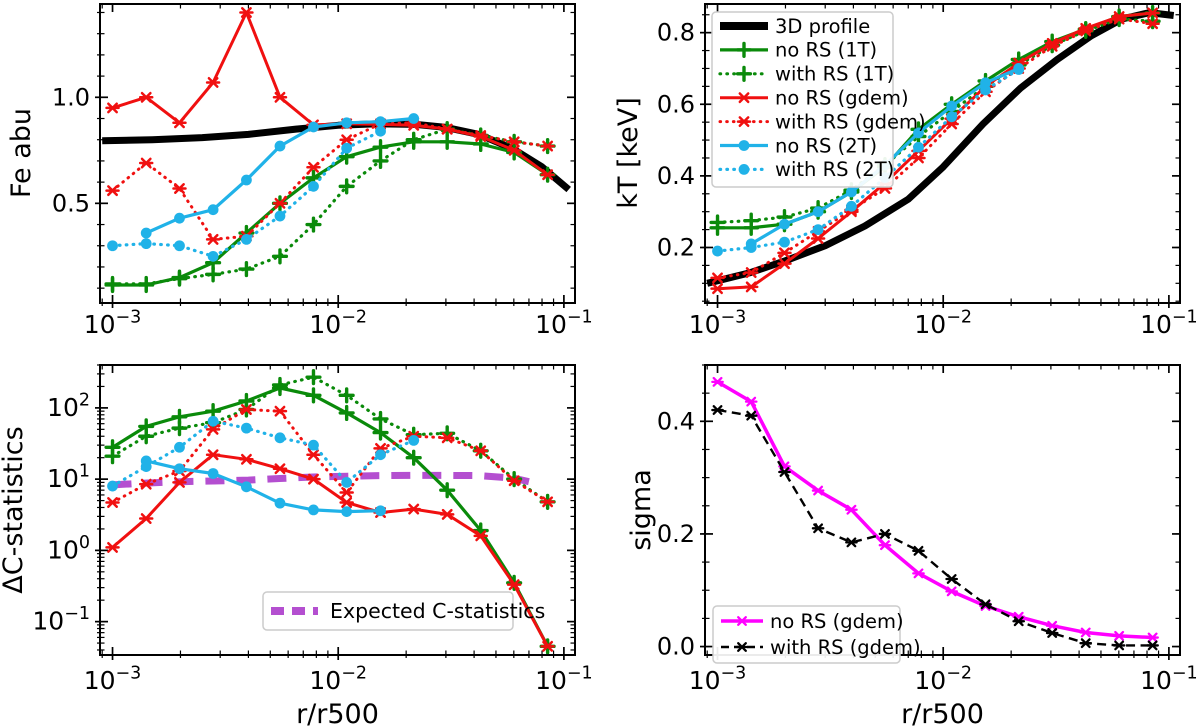  What do you see at coordinates (628, 153) in the screenshot?
I see `y-axis-label: kT [keV]` at bounding box center [628, 153].